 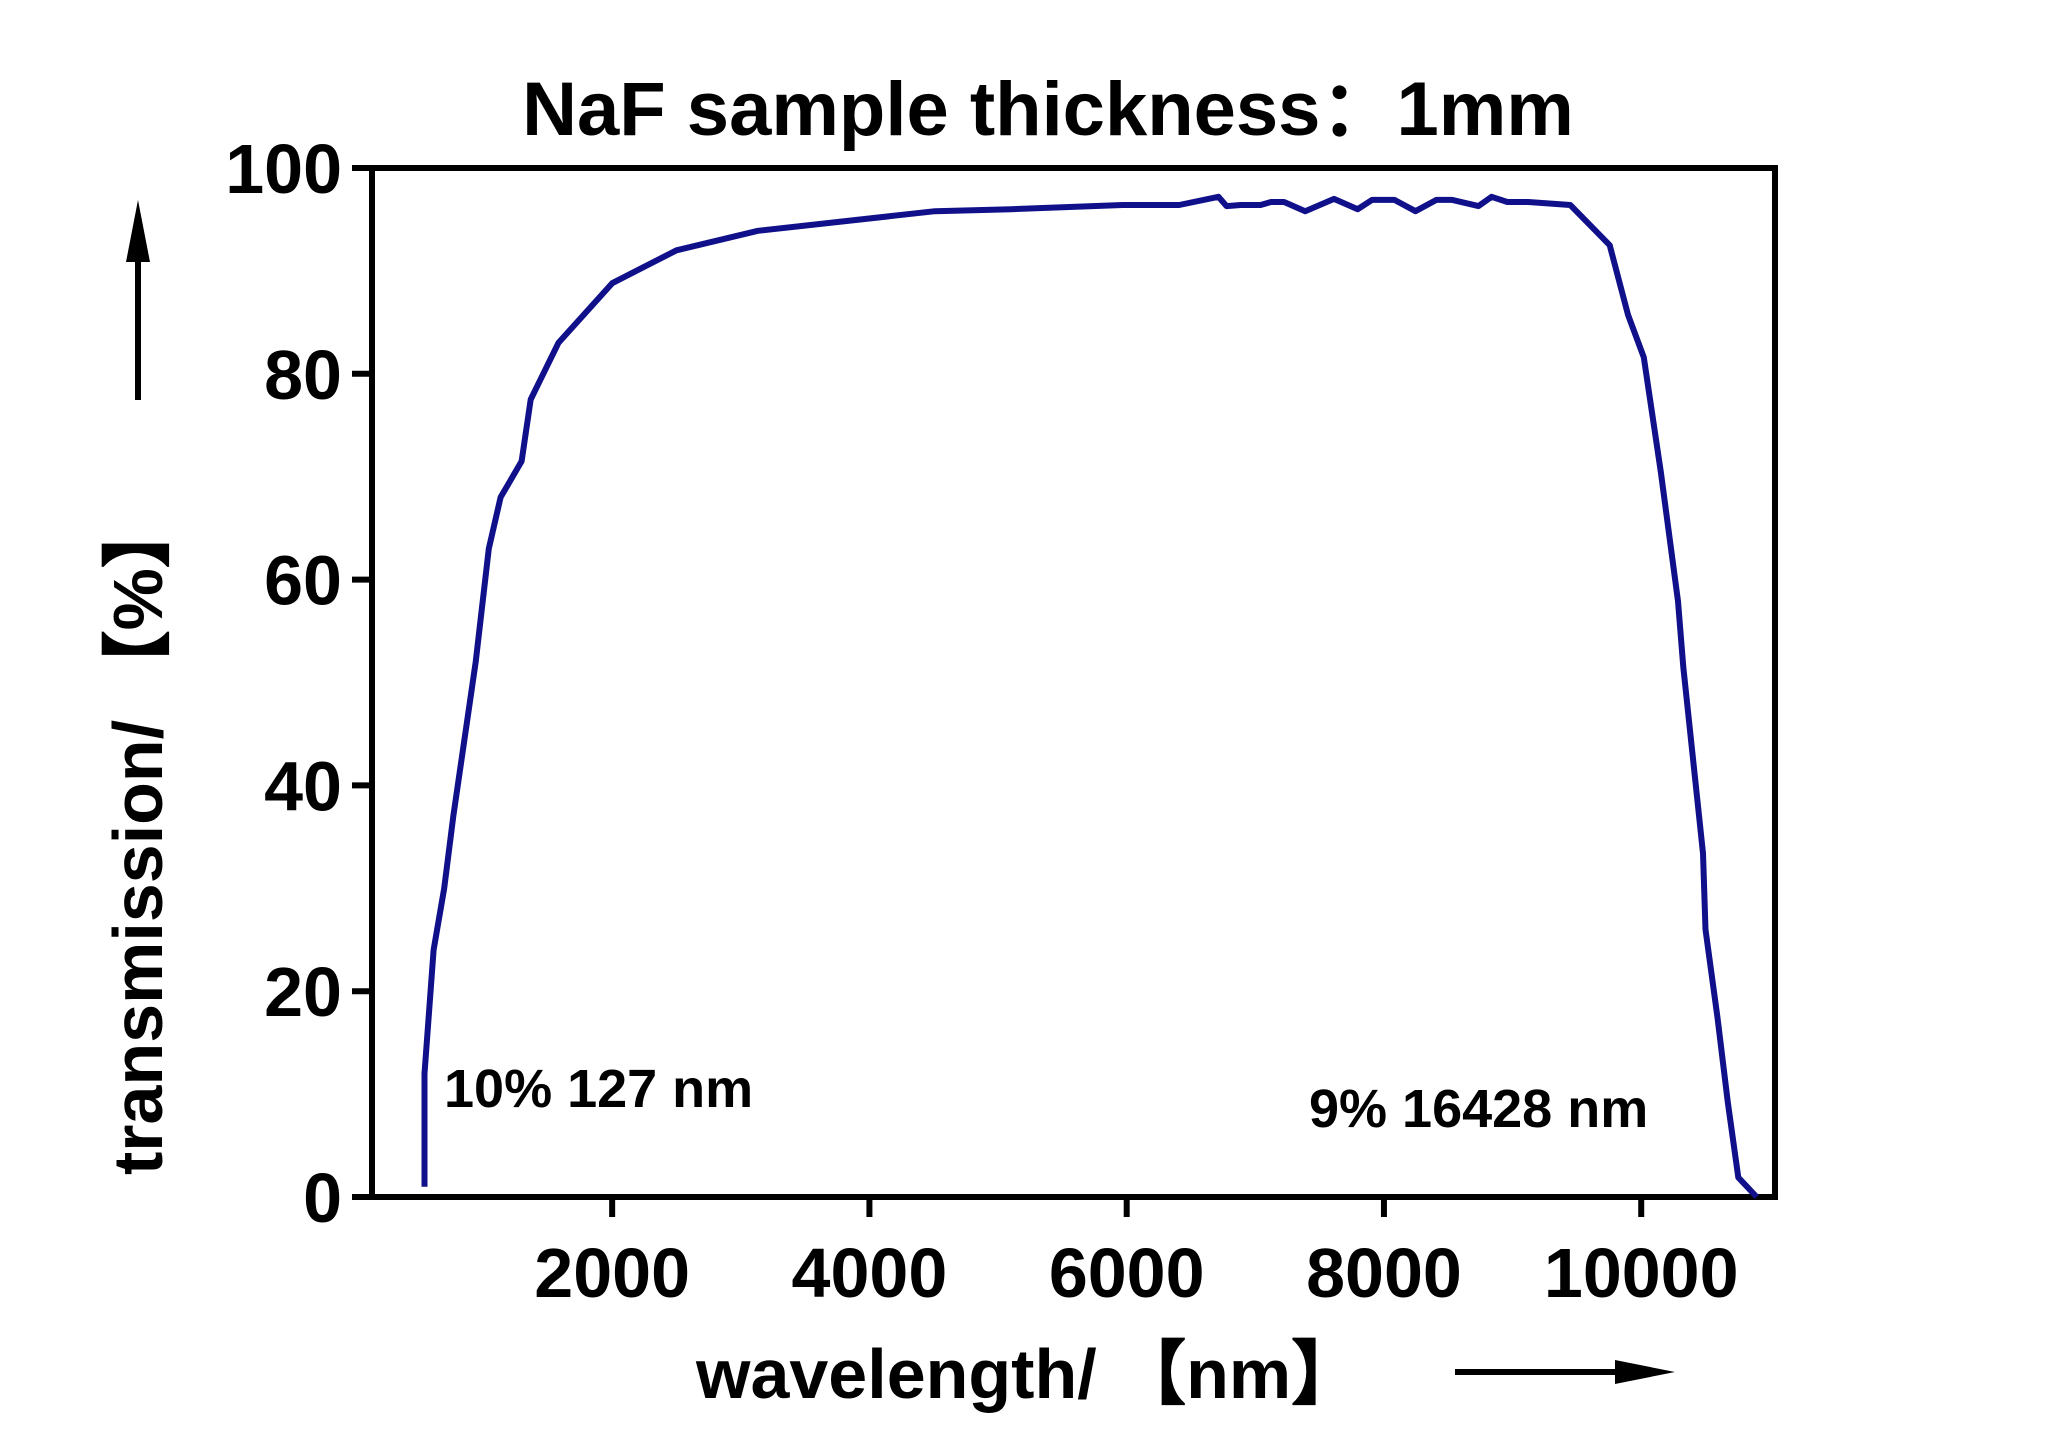 What do you see at coordinates (1478, 1109) in the screenshot?
I see `annotation: 9% 16428 nm` at bounding box center [1478, 1109].